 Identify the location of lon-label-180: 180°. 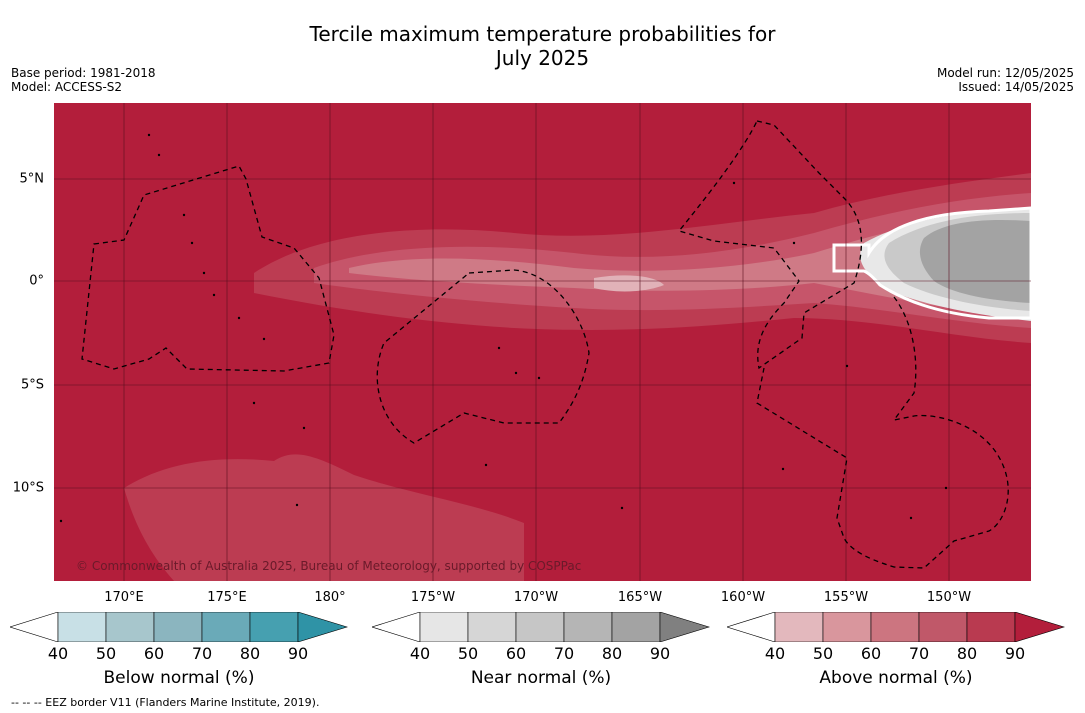
(330, 597).